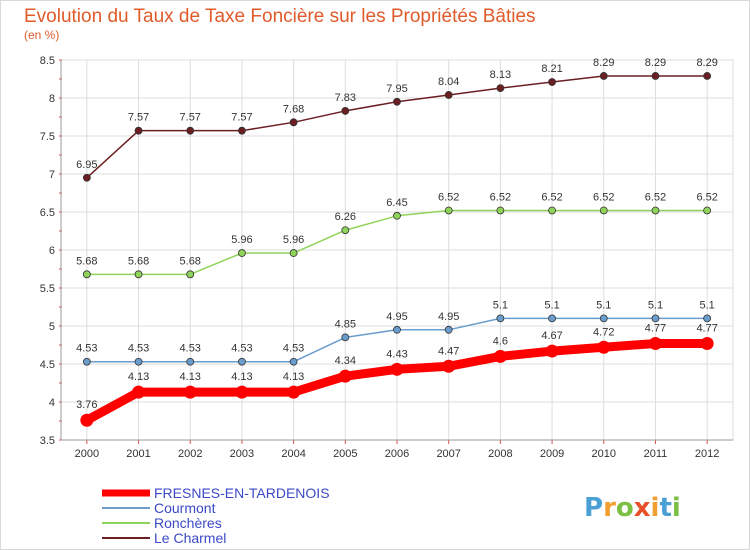  I want to click on data-label: 6.45, so click(396, 203).